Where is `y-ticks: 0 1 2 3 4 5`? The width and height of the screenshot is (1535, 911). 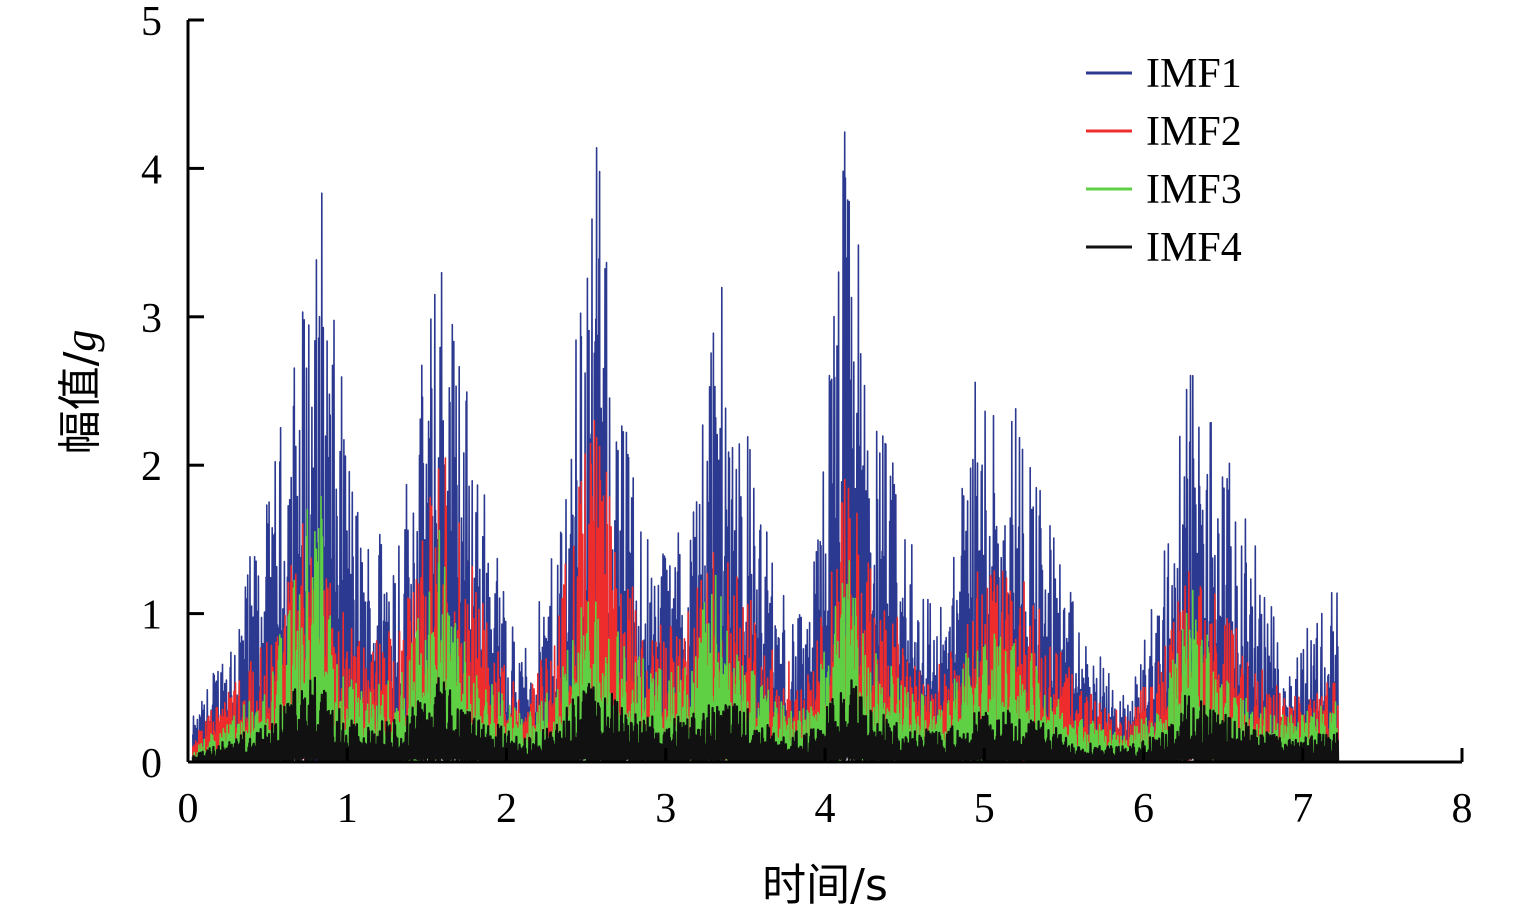
y-ticks: 0 1 2 3 4 5 is located at coordinates (172, 393).